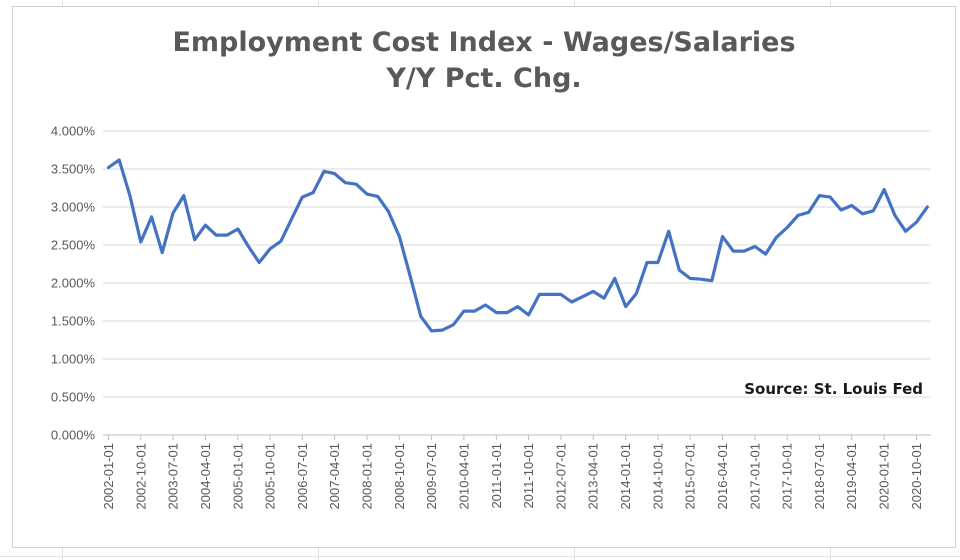 The image size is (960, 560). I want to click on y-tick-label: 3.000%, so click(73, 207).